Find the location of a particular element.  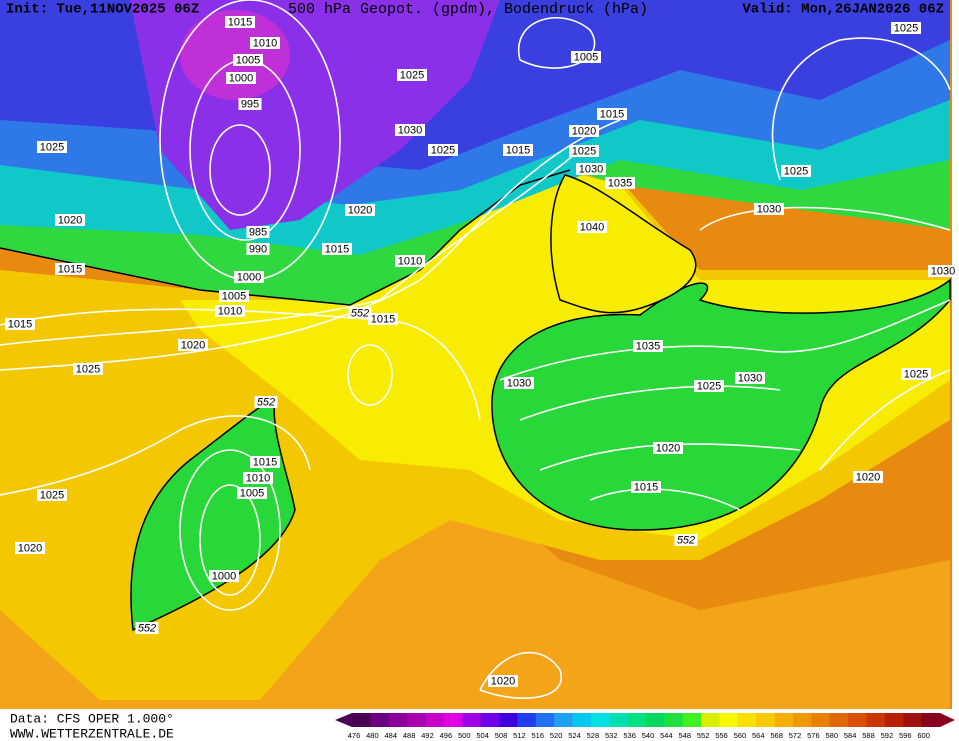

isobar-label: 1000 is located at coordinates (241, 78).